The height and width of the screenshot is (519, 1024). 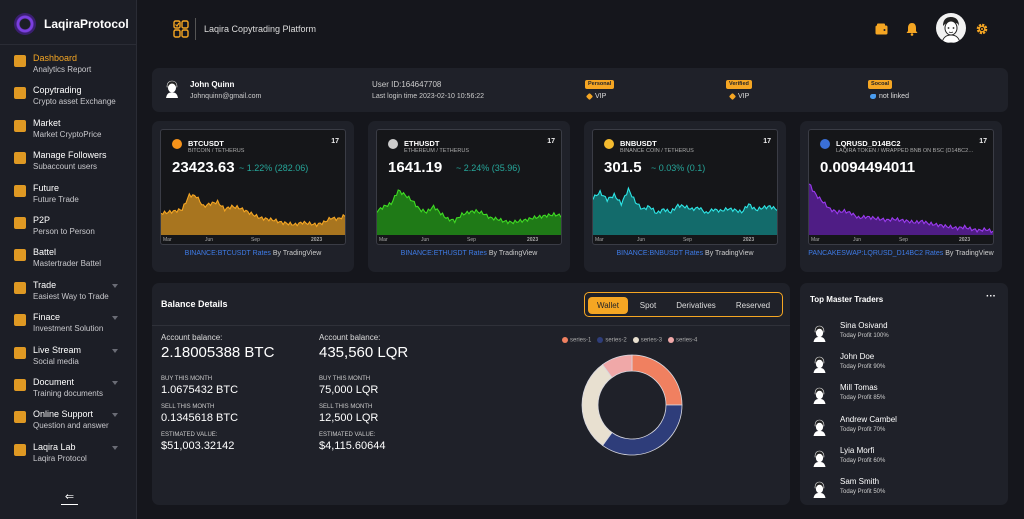 What do you see at coordinates (73, 230) in the screenshot?
I see `sidebar-item-p2p: P2P Person to Person` at bounding box center [73, 230].